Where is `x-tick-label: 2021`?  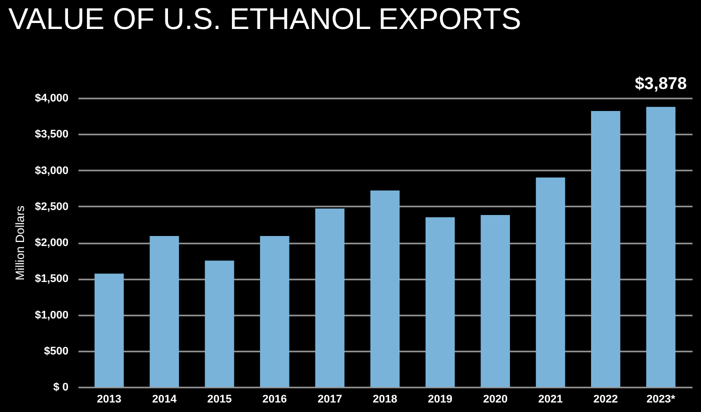
x-tick-label: 2021 is located at coordinates (550, 400).